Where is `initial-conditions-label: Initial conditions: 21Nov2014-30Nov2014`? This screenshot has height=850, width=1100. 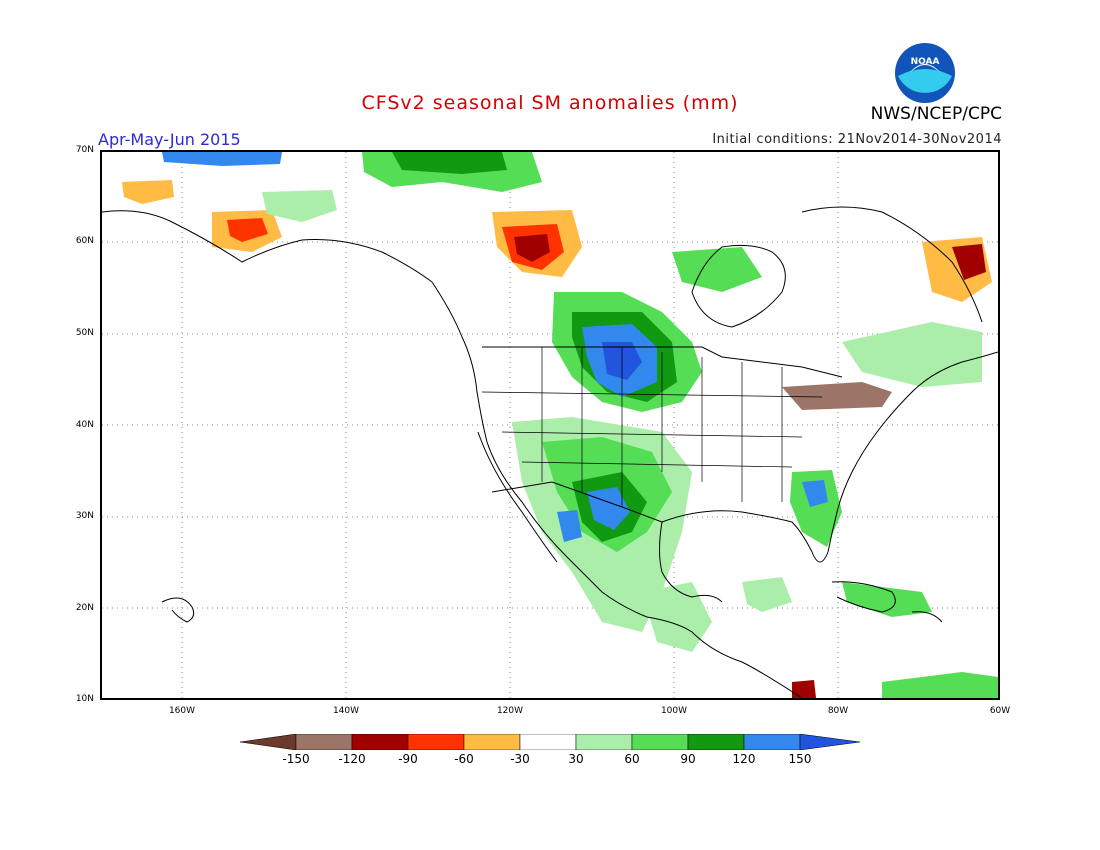
initial-conditions-label: Initial conditions: 21Nov2014-30Nov2014 is located at coordinates (857, 139).